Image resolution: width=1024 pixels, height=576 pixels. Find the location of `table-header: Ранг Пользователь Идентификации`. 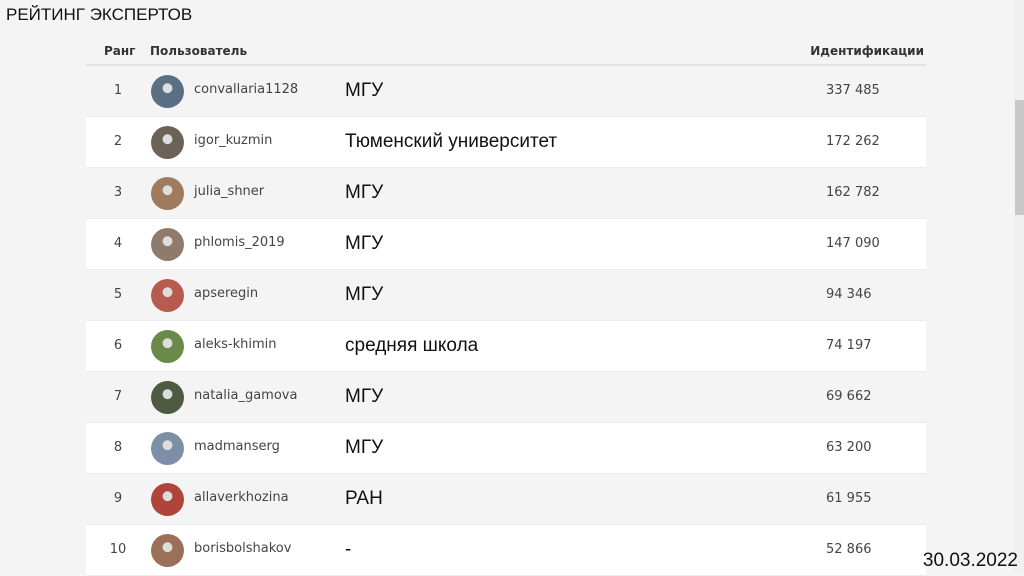

table-header: Ранг Пользователь Идентификации is located at coordinates (506, 51).